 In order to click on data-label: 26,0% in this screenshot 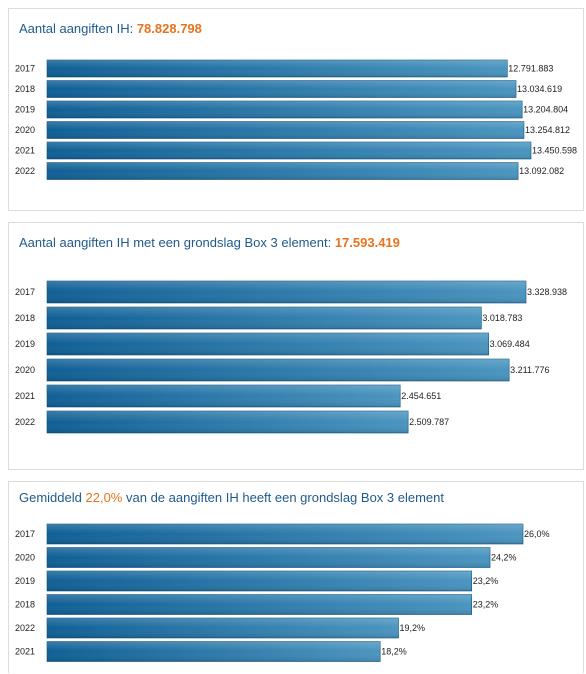, I will do `click(537, 534)`.